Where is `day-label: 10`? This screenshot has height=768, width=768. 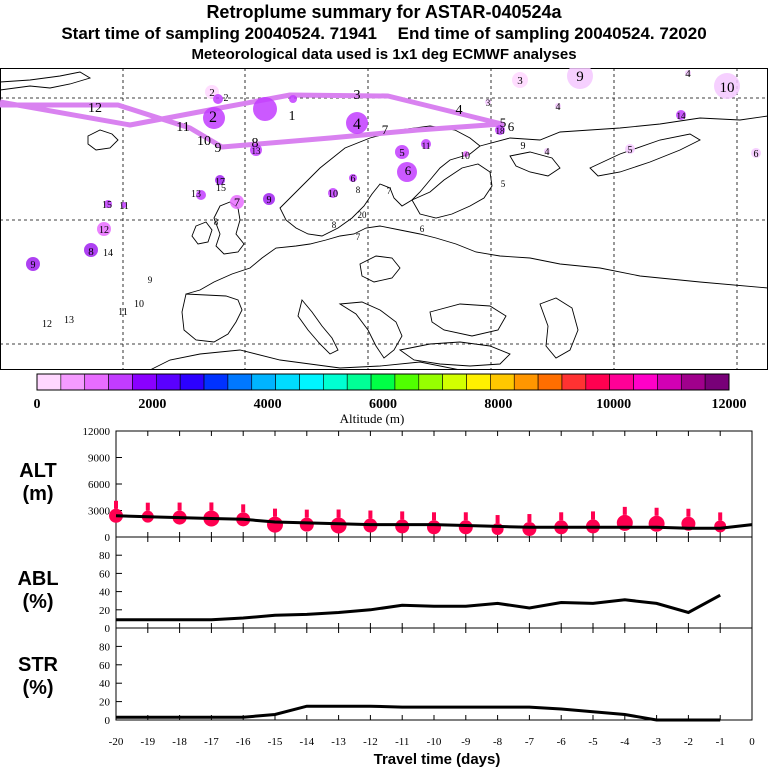
day-label: 10 is located at coordinates (727, 88).